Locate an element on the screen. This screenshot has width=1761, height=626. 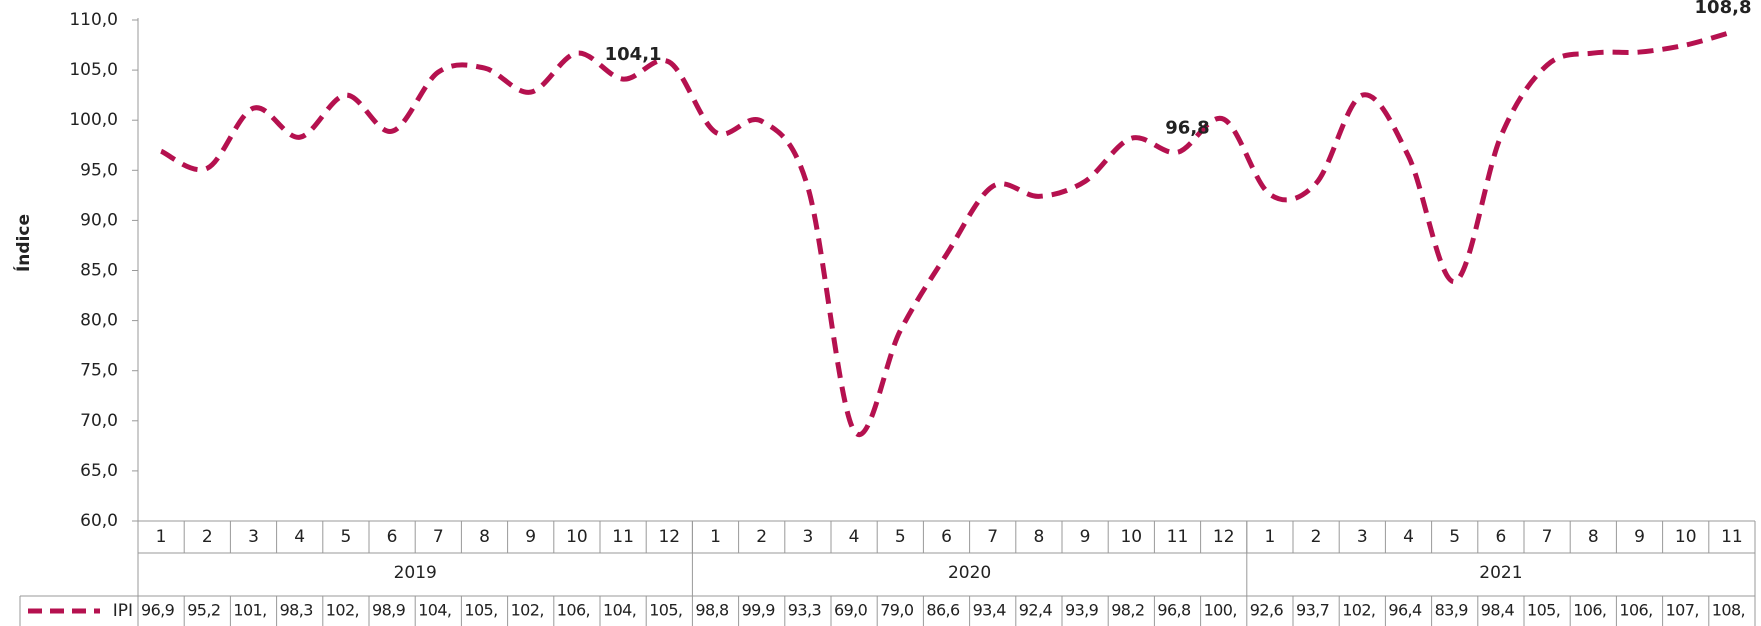
table-cell: 92,4 is located at coordinates (1036, 610).